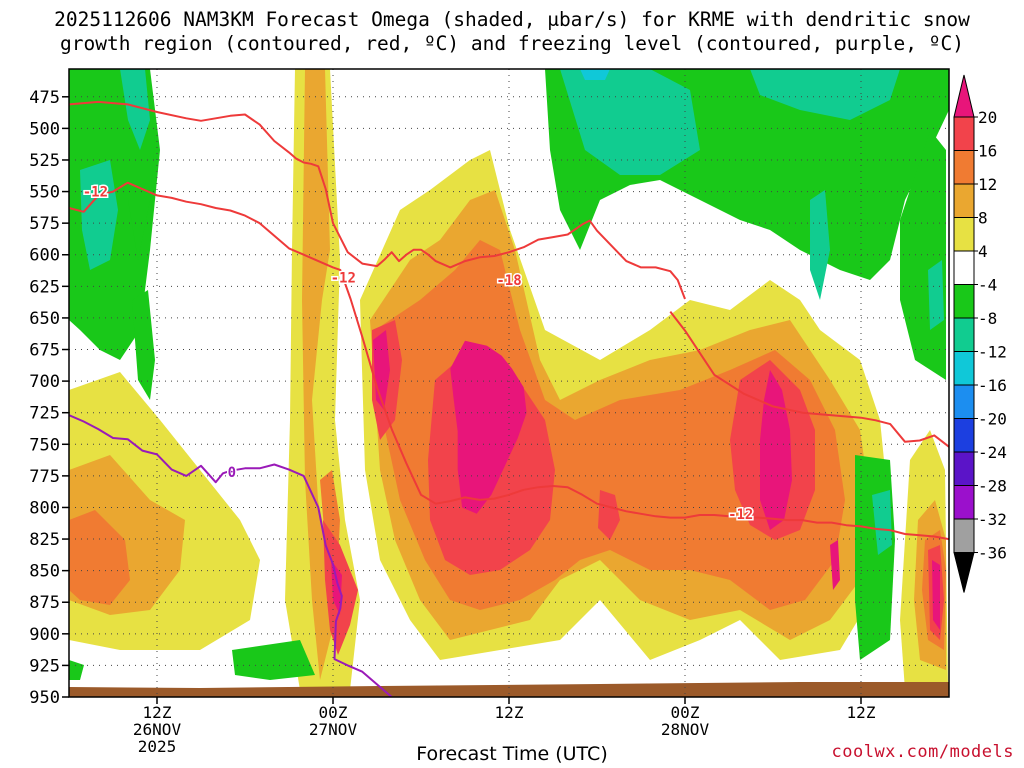 The height and width of the screenshot is (768, 1024). I want to click on colorbar: 20 16 12 8 4 -4 -8 -12 -16 -20 -24 -28 -32 -36, so click(980, 333).